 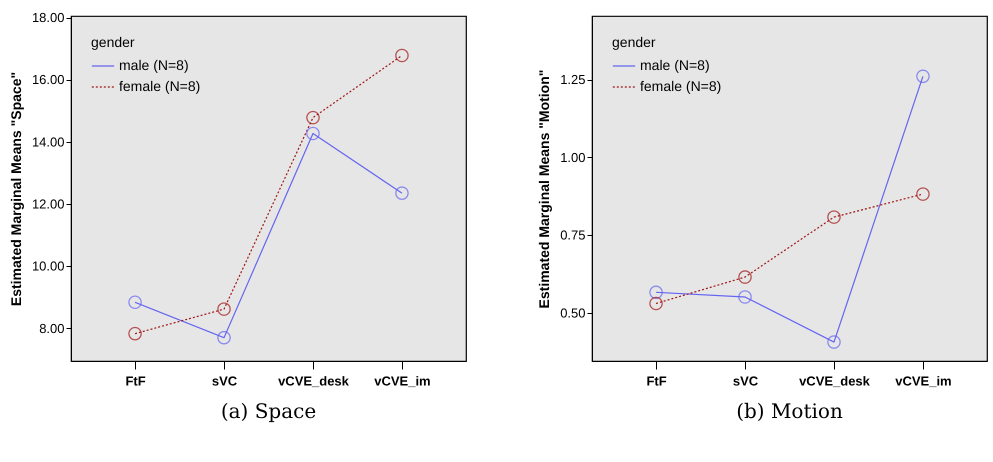 What do you see at coordinates (544, 189) in the screenshot?
I see `y-axis-title: Estimated Marginal Means "Motion"` at bounding box center [544, 189].